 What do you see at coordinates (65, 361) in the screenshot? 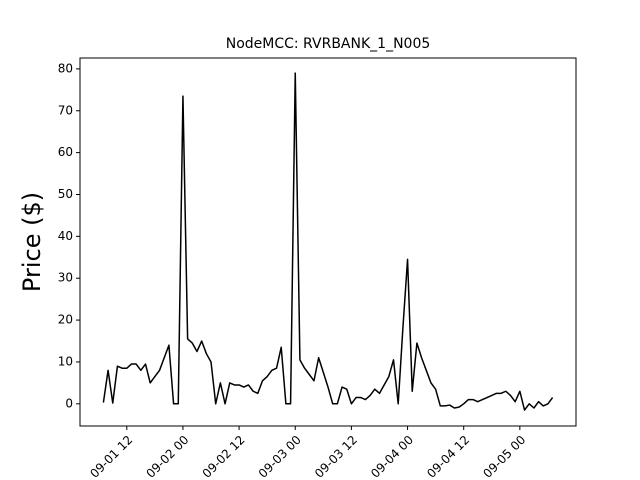
I see `y-tick-label: 10` at bounding box center [65, 361].